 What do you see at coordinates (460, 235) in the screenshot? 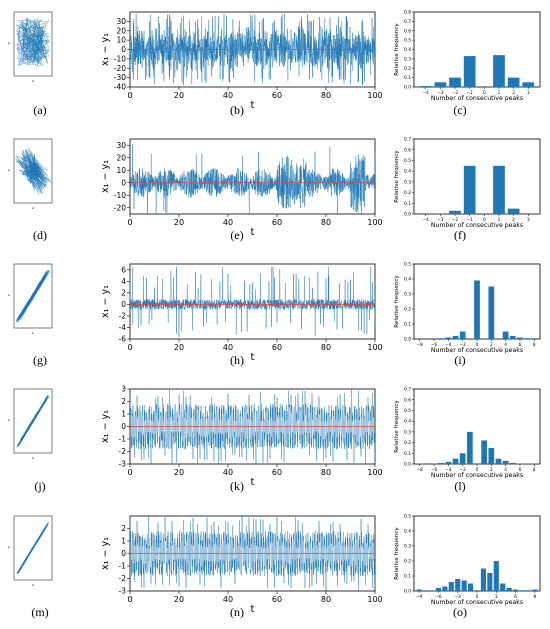
I see `caption-f: (f)` at bounding box center [460, 235].